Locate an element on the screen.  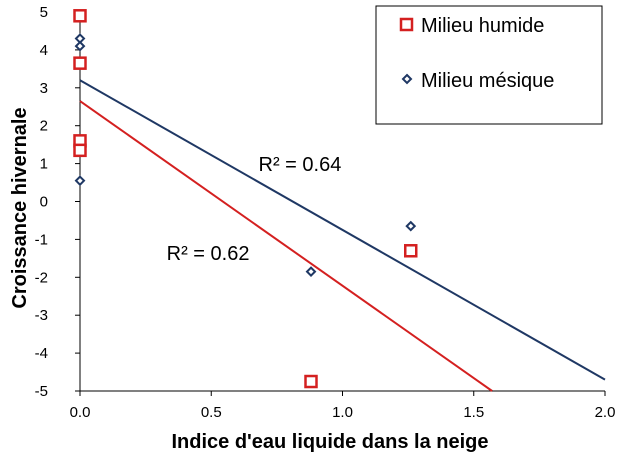
legend-box is located at coordinates (489, 65).